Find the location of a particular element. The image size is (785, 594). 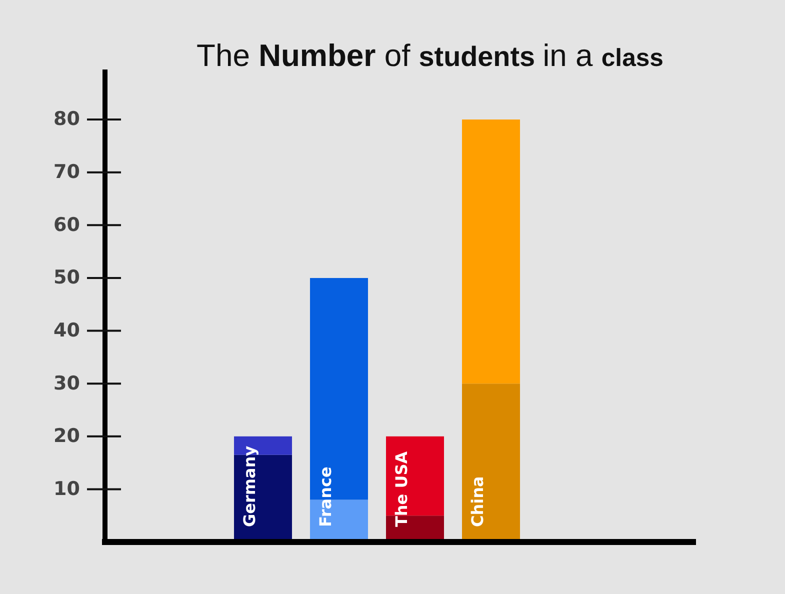

y-tick-label: 50 is located at coordinates (67, 277).